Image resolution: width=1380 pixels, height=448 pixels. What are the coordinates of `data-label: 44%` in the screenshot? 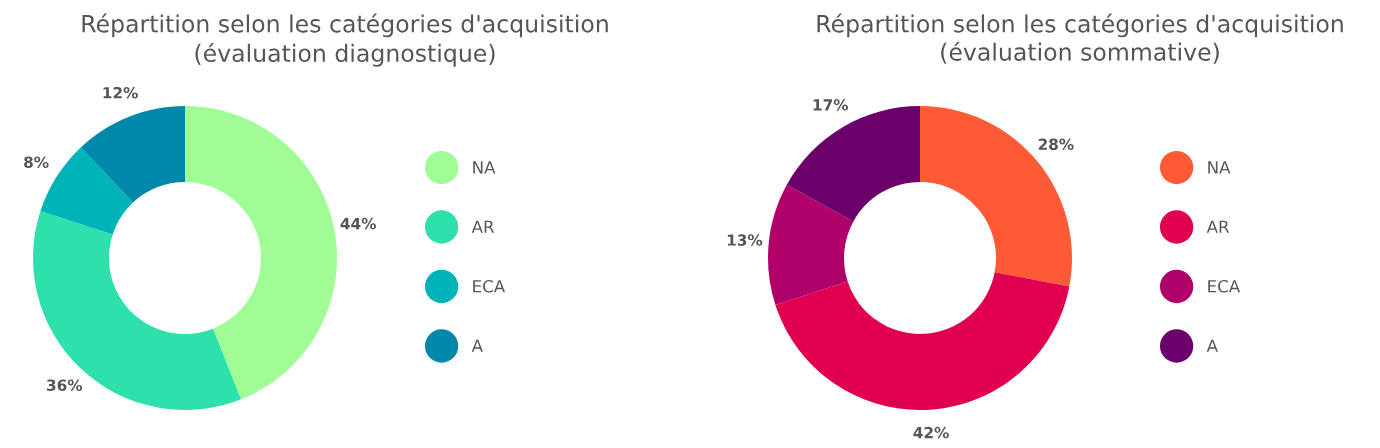 It's located at (358, 223).